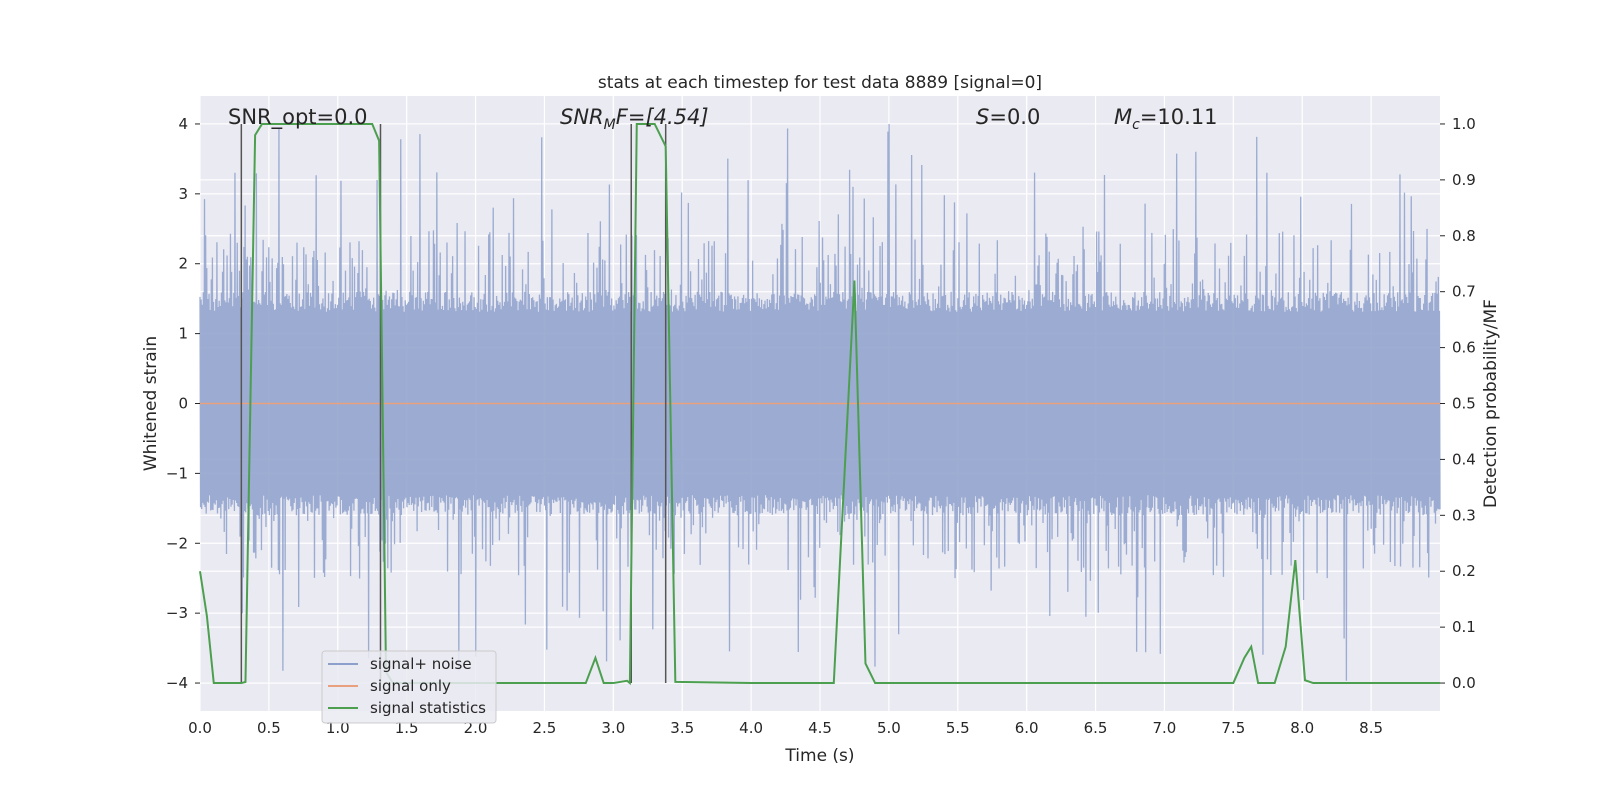 The image size is (1600, 800). I want to click on y-tick-label-left: 3, so click(183, 194).